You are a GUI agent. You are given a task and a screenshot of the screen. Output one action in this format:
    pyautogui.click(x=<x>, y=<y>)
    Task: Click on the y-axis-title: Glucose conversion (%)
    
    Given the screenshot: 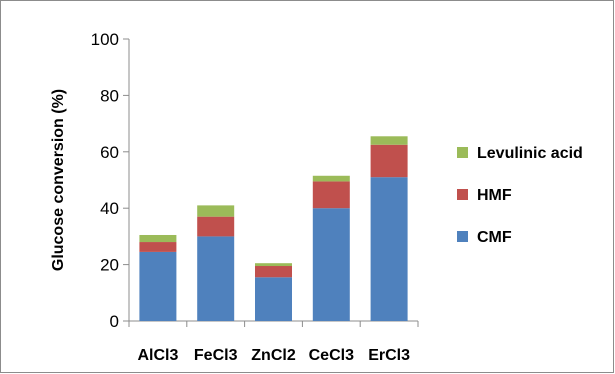 What is the action you would take?
    pyautogui.click(x=58, y=180)
    